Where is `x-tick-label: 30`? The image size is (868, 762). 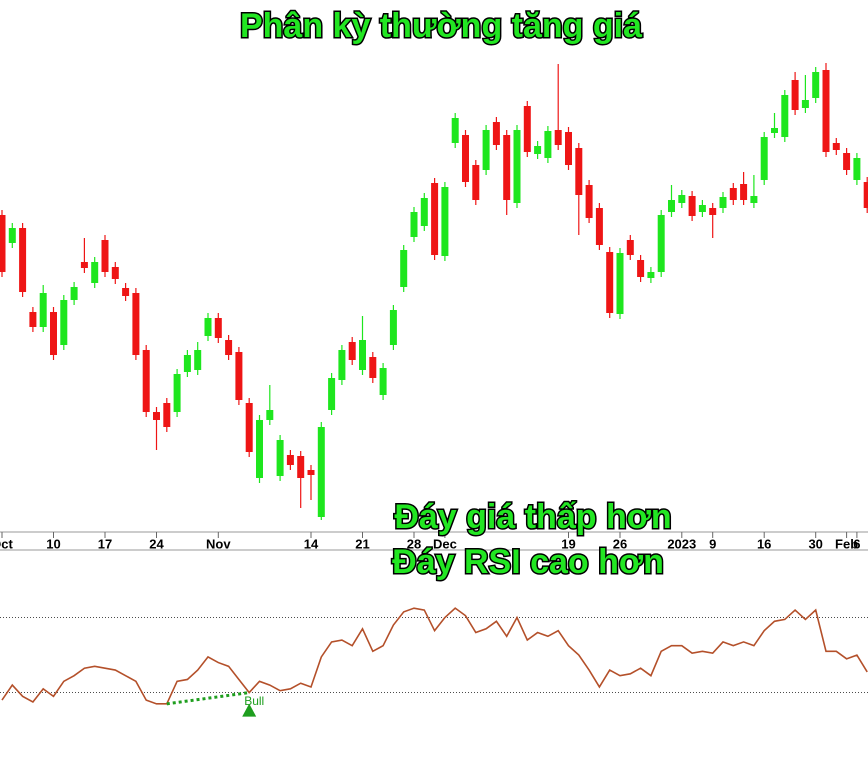
x-tick-label: 30 is located at coordinates (815, 543).